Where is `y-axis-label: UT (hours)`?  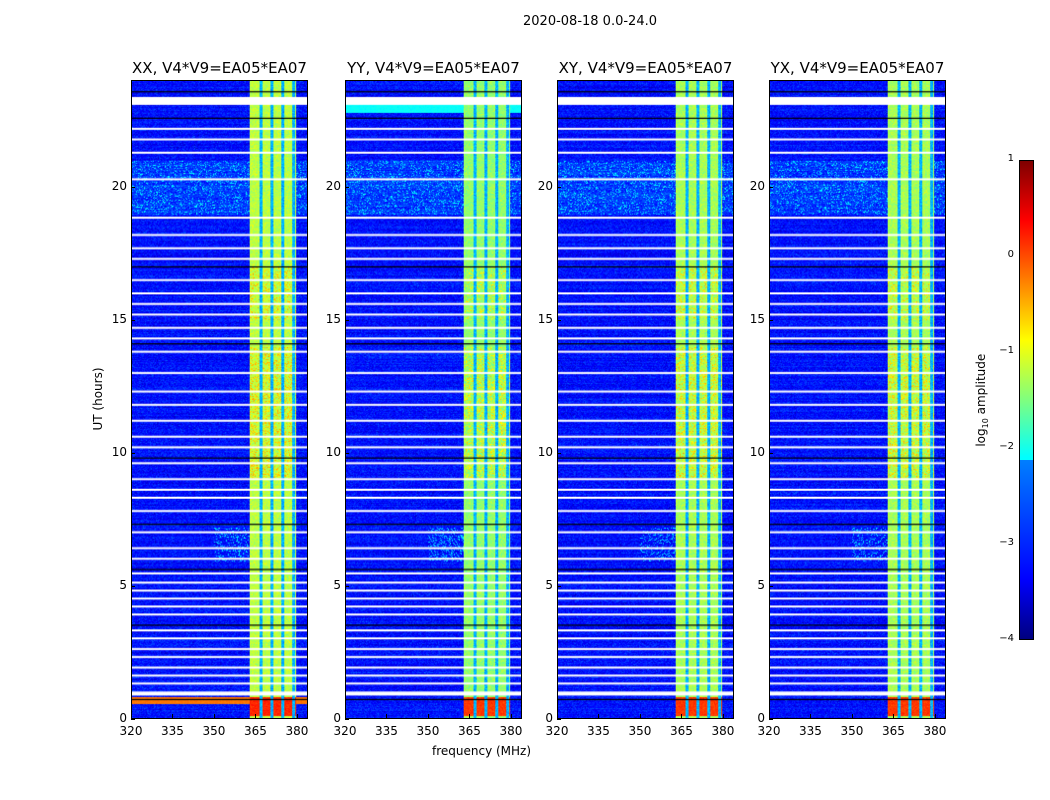
y-axis-label: UT (hours) is located at coordinates (98, 399).